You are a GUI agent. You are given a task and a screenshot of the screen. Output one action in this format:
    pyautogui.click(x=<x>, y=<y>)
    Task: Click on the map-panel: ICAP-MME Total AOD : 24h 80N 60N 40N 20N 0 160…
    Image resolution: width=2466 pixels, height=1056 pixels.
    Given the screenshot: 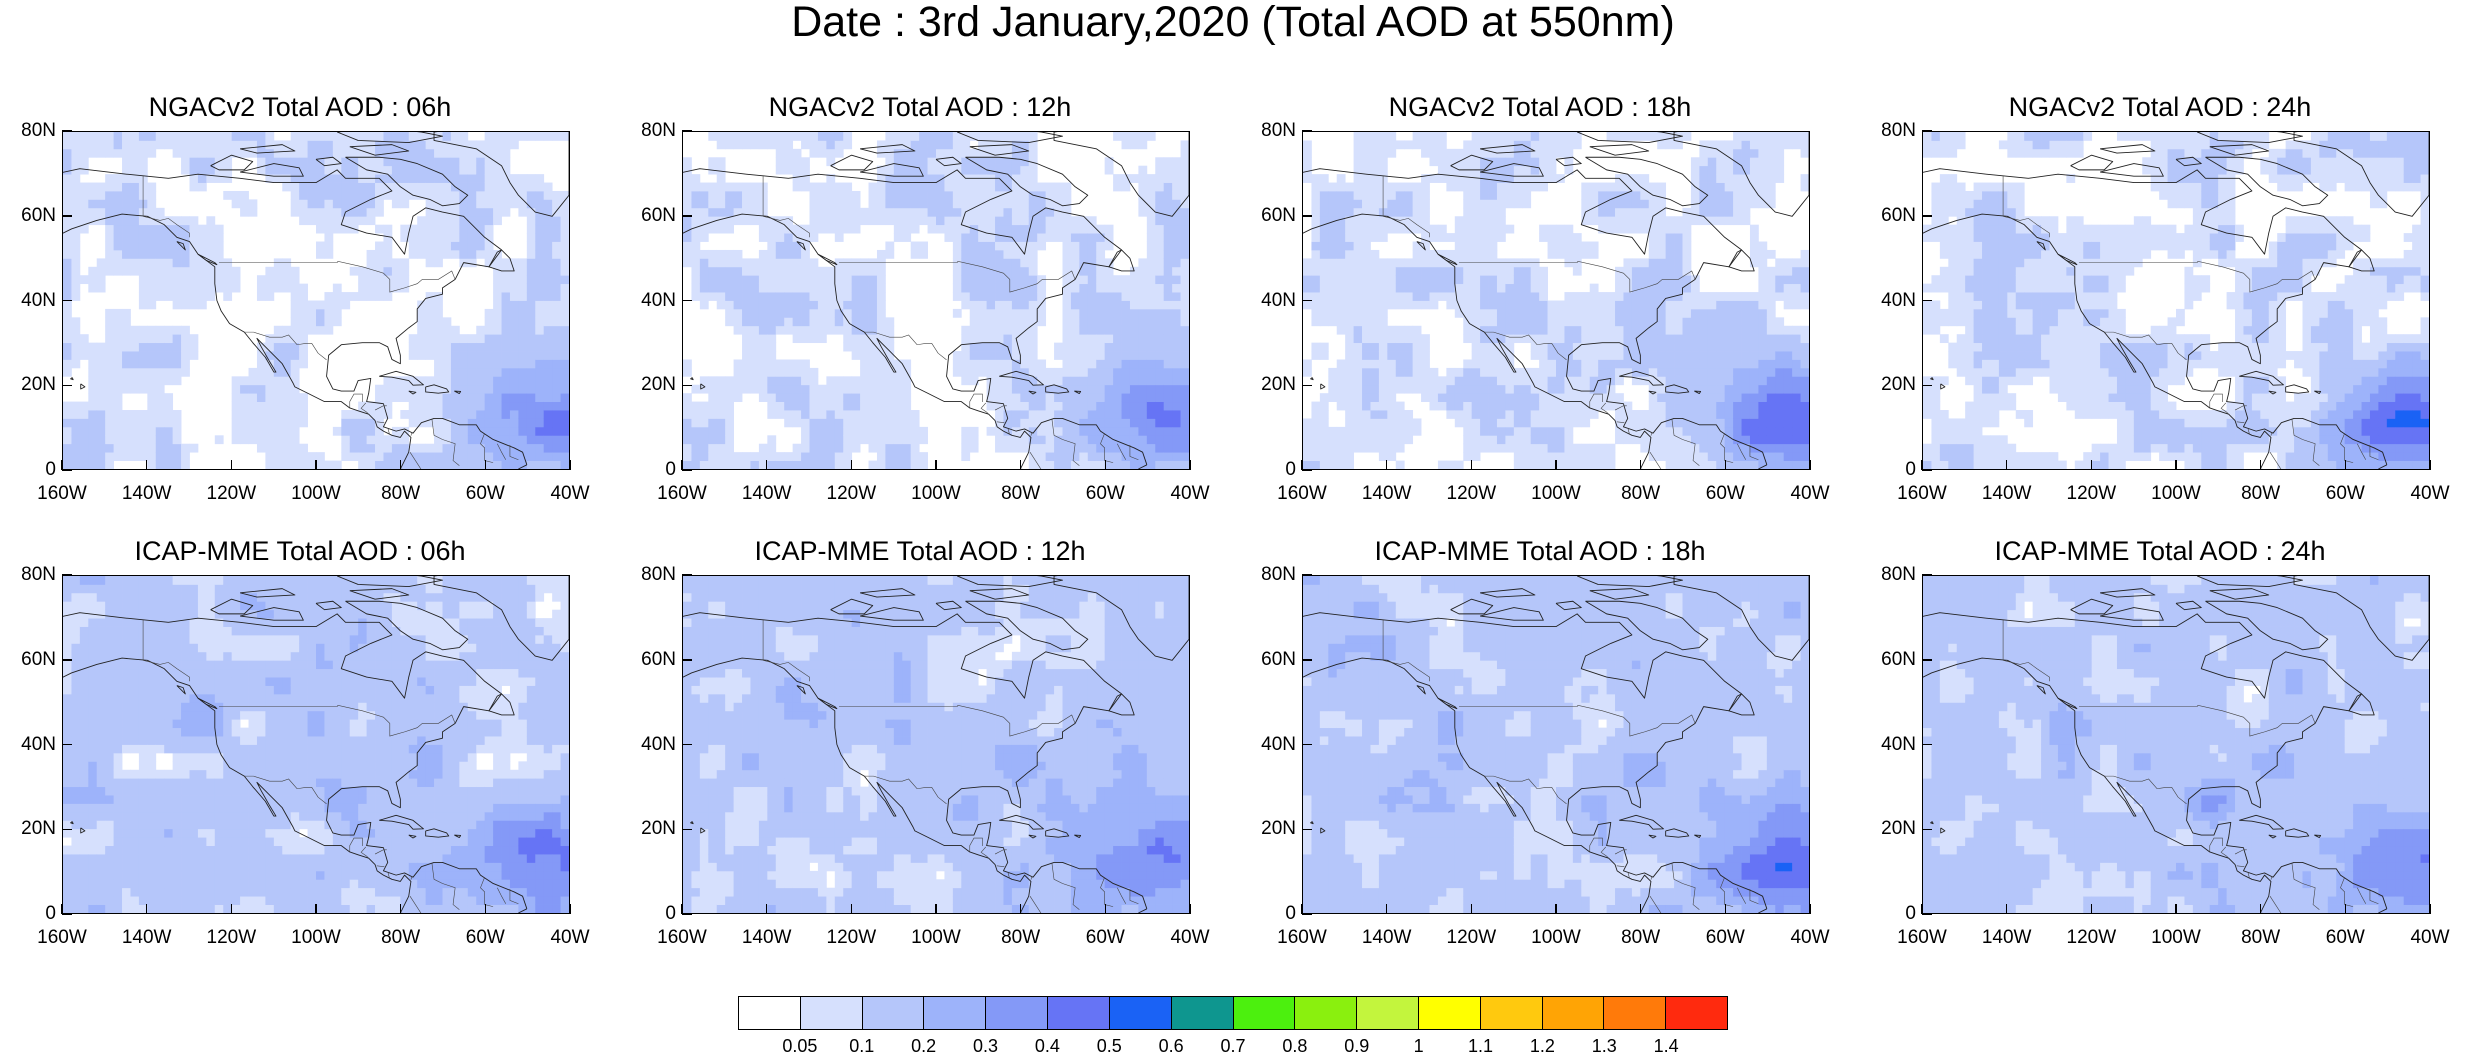 What is the action you would take?
    pyautogui.click(x=2160, y=744)
    